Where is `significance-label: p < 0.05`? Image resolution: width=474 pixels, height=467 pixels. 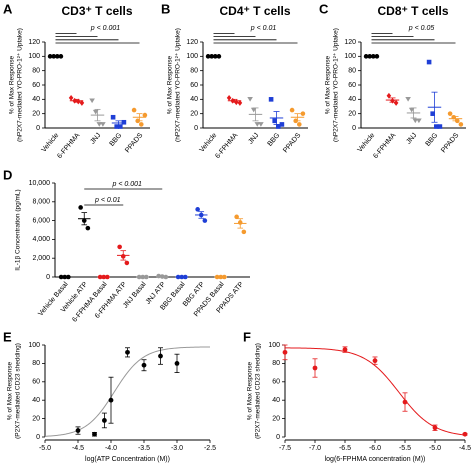
significance-label: p < 0.05 is located at coordinates (421, 28).